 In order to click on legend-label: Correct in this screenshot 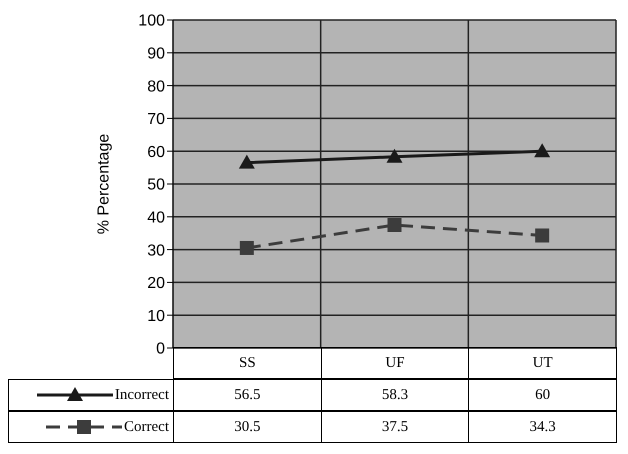, I will do `click(146, 427)`.